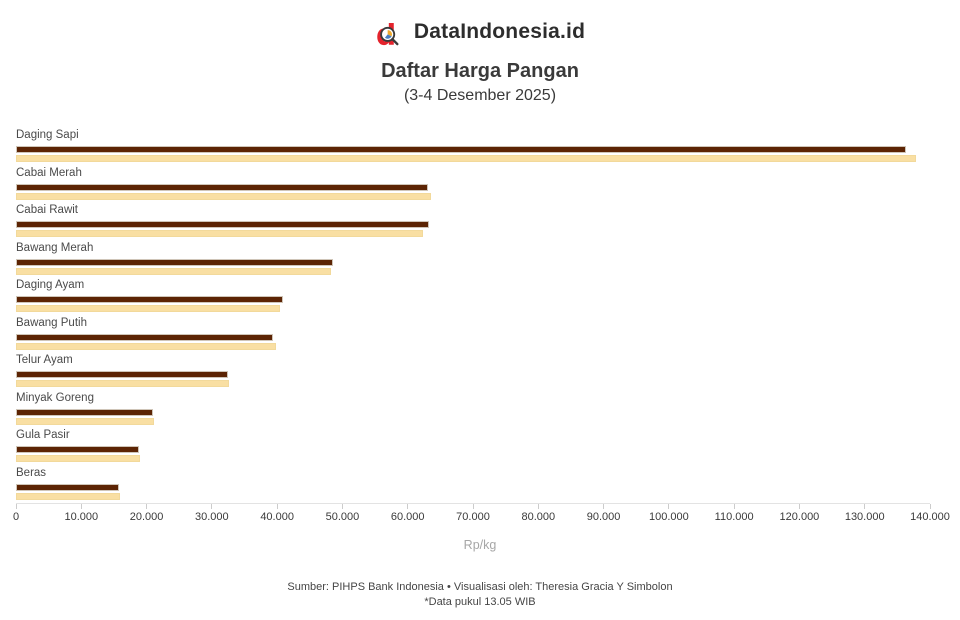  Describe the element at coordinates (390, 34) in the screenshot. I see `dataindonesia-logo-icon: d` at that location.